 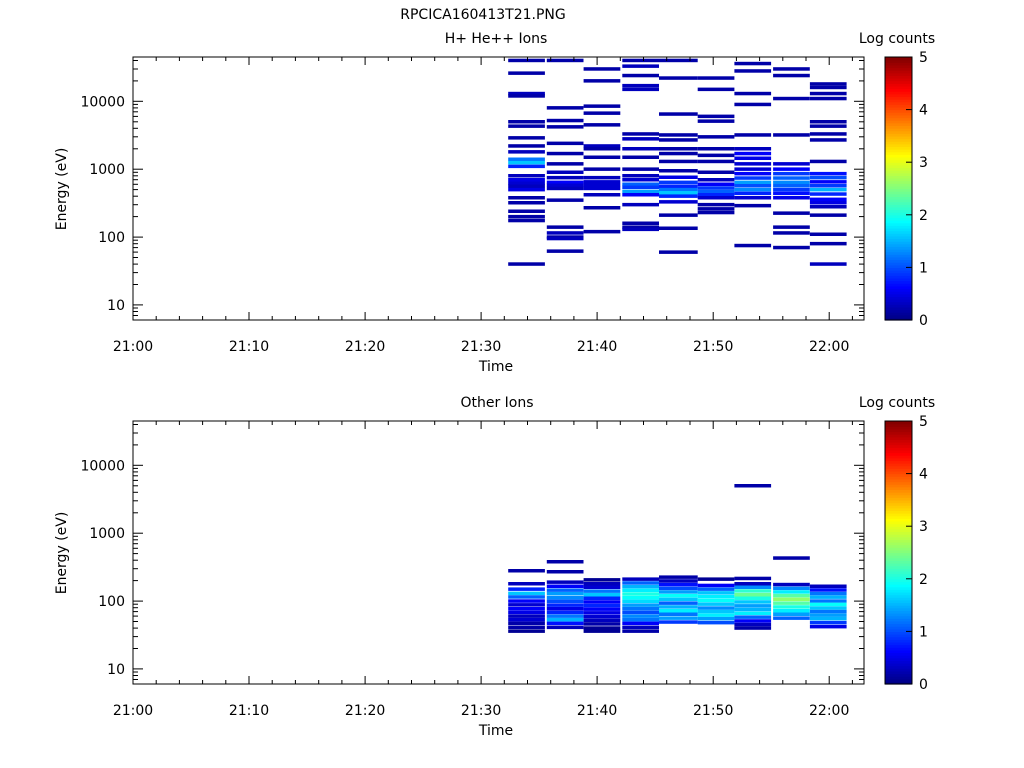 What do you see at coordinates (111, 602) in the screenshot?
I see `y-tick-label: 100` at bounding box center [111, 602].